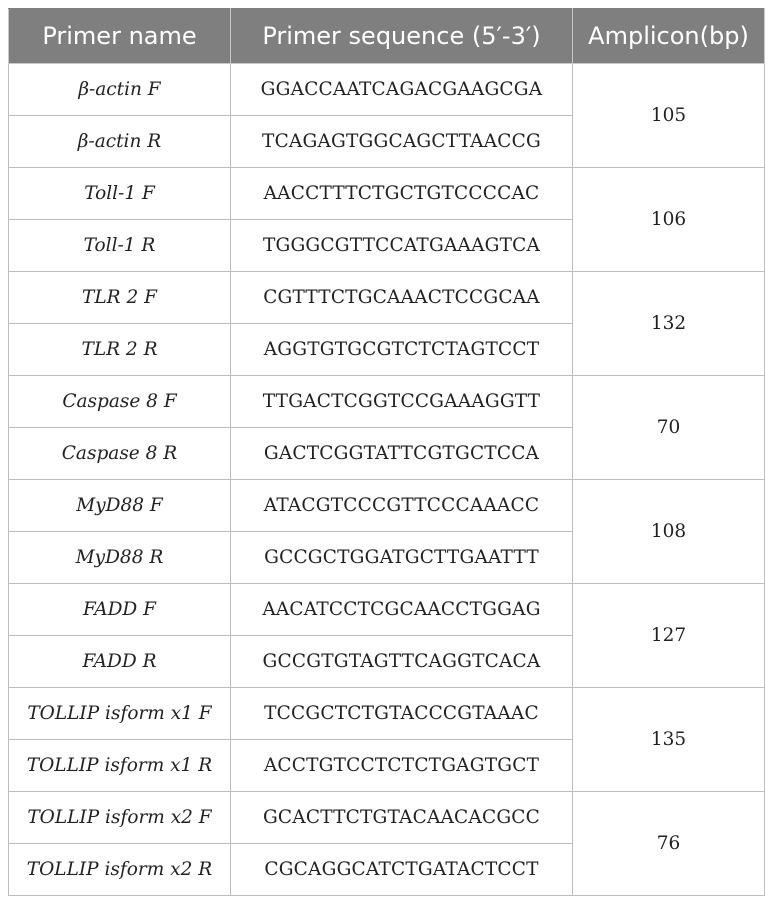 The height and width of the screenshot is (904, 772). I want to click on primer-name-cell: Caspase 8 F, so click(119, 401).